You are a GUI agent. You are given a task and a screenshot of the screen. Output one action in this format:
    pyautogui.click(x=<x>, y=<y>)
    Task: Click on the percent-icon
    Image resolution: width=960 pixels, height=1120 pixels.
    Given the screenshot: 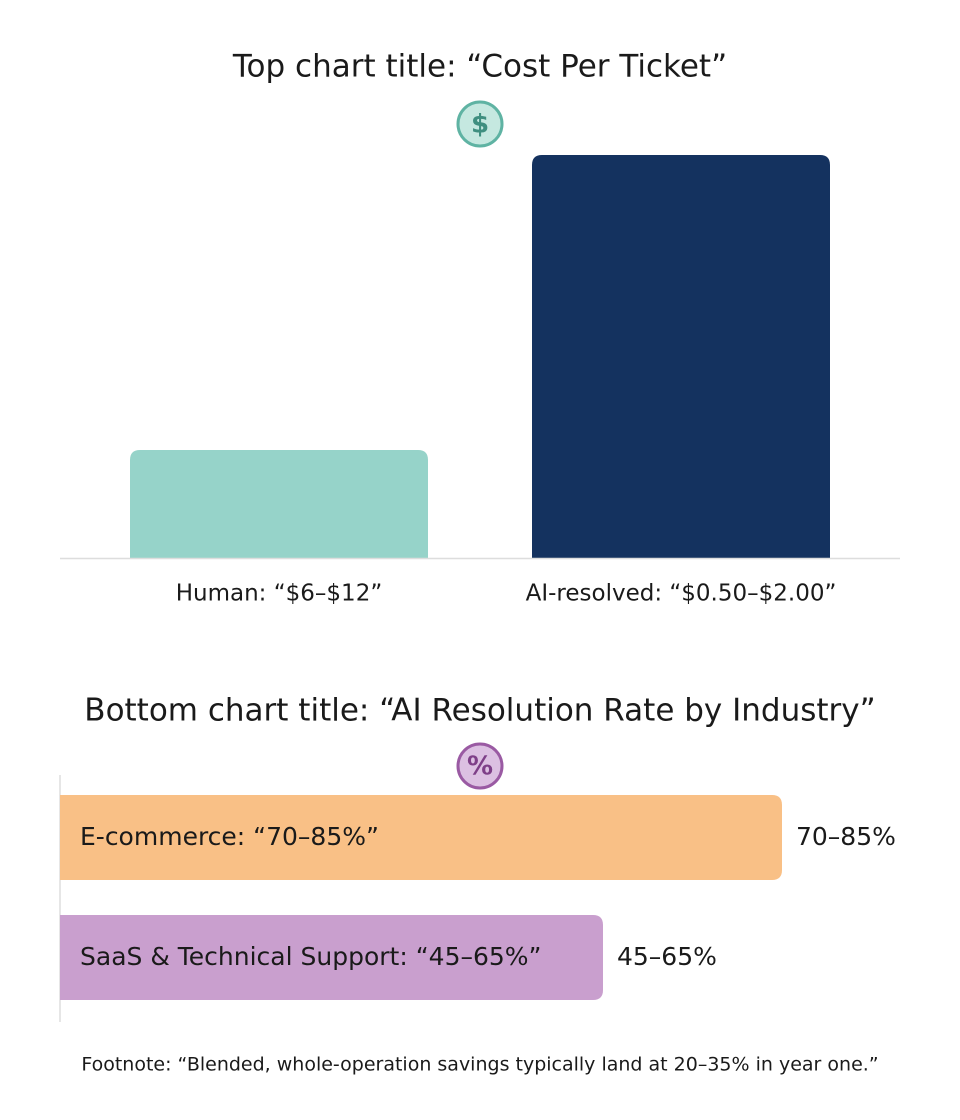 What is the action you would take?
    pyautogui.click(x=480, y=766)
    